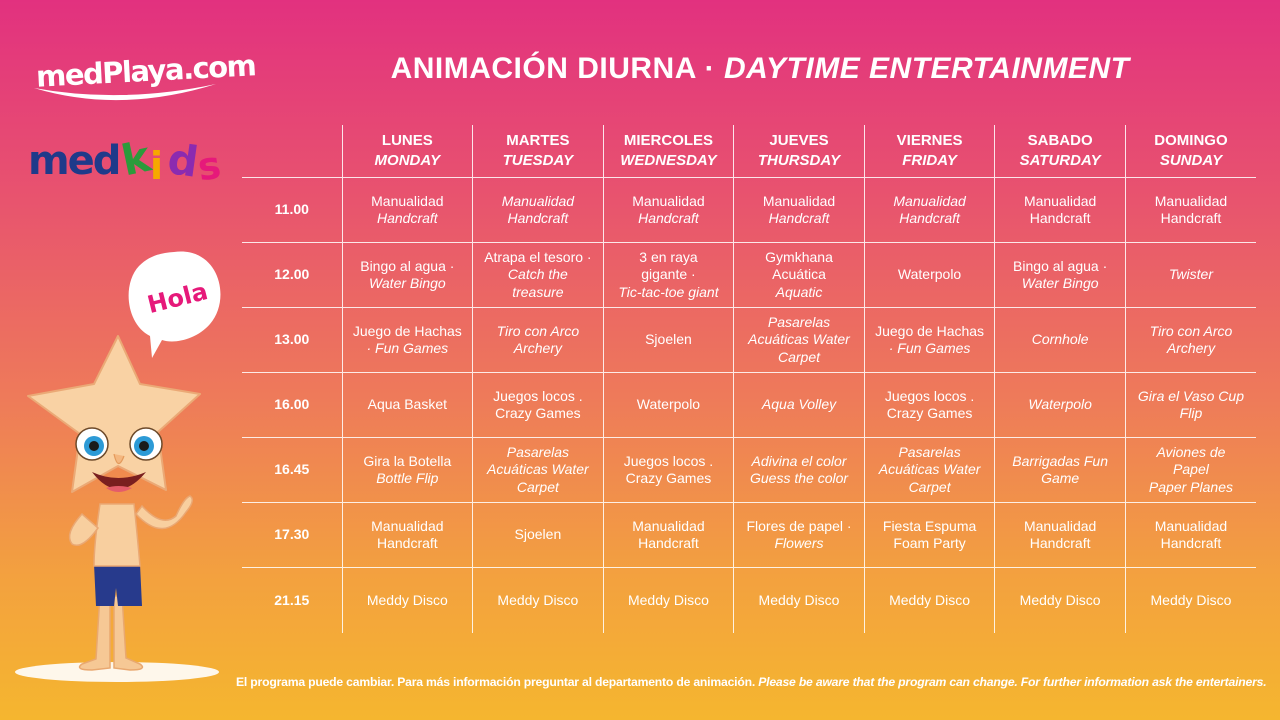 The image size is (1280, 720). Describe the element at coordinates (930, 330) in the screenshot. I see `activity-text: Juego de Hachas` at that location.